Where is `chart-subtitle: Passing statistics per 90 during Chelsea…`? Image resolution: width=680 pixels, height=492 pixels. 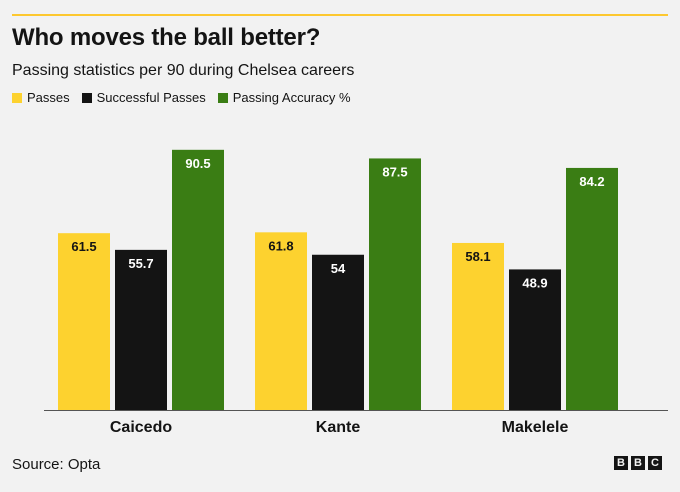 chart-subtitle: Passing statistics per 90 during Chelsea… is located at coordinates (183, 70).